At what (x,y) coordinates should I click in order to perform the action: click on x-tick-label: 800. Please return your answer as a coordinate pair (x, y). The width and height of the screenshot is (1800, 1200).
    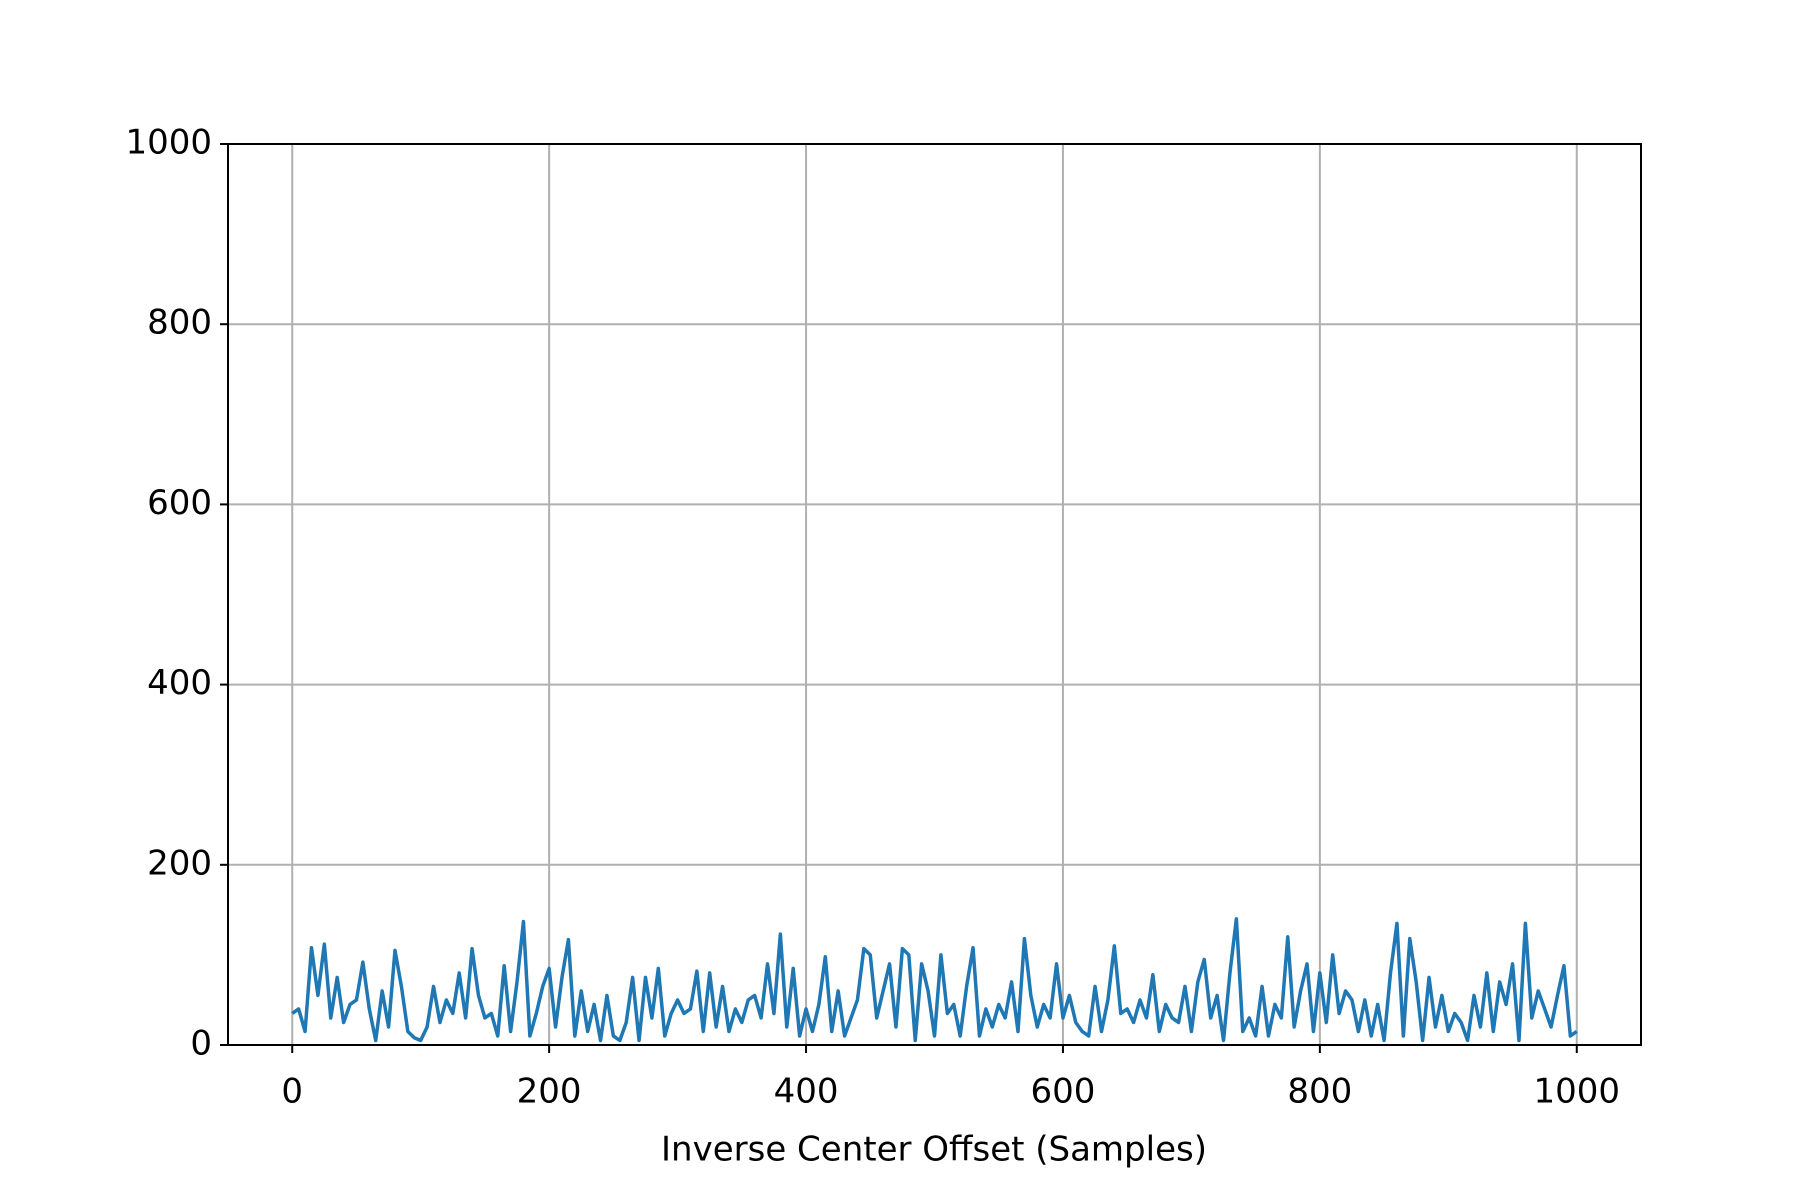
    Looking at the image, I should click on (1319, 1092).